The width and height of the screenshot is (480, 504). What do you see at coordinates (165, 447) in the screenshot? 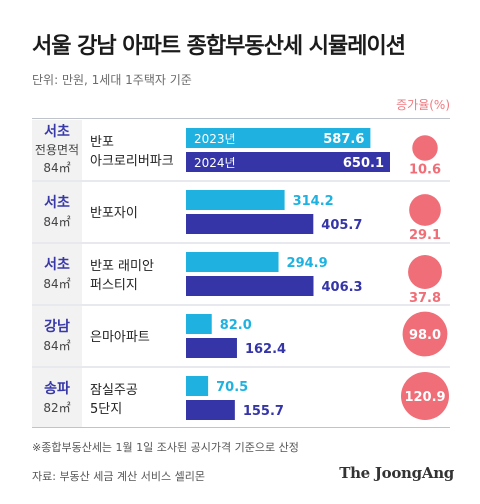
I see `footnote: ※종합부동산세는 1월 1일 조사된 공시가격 기준으로 산정` at bounding box center [165, 447].